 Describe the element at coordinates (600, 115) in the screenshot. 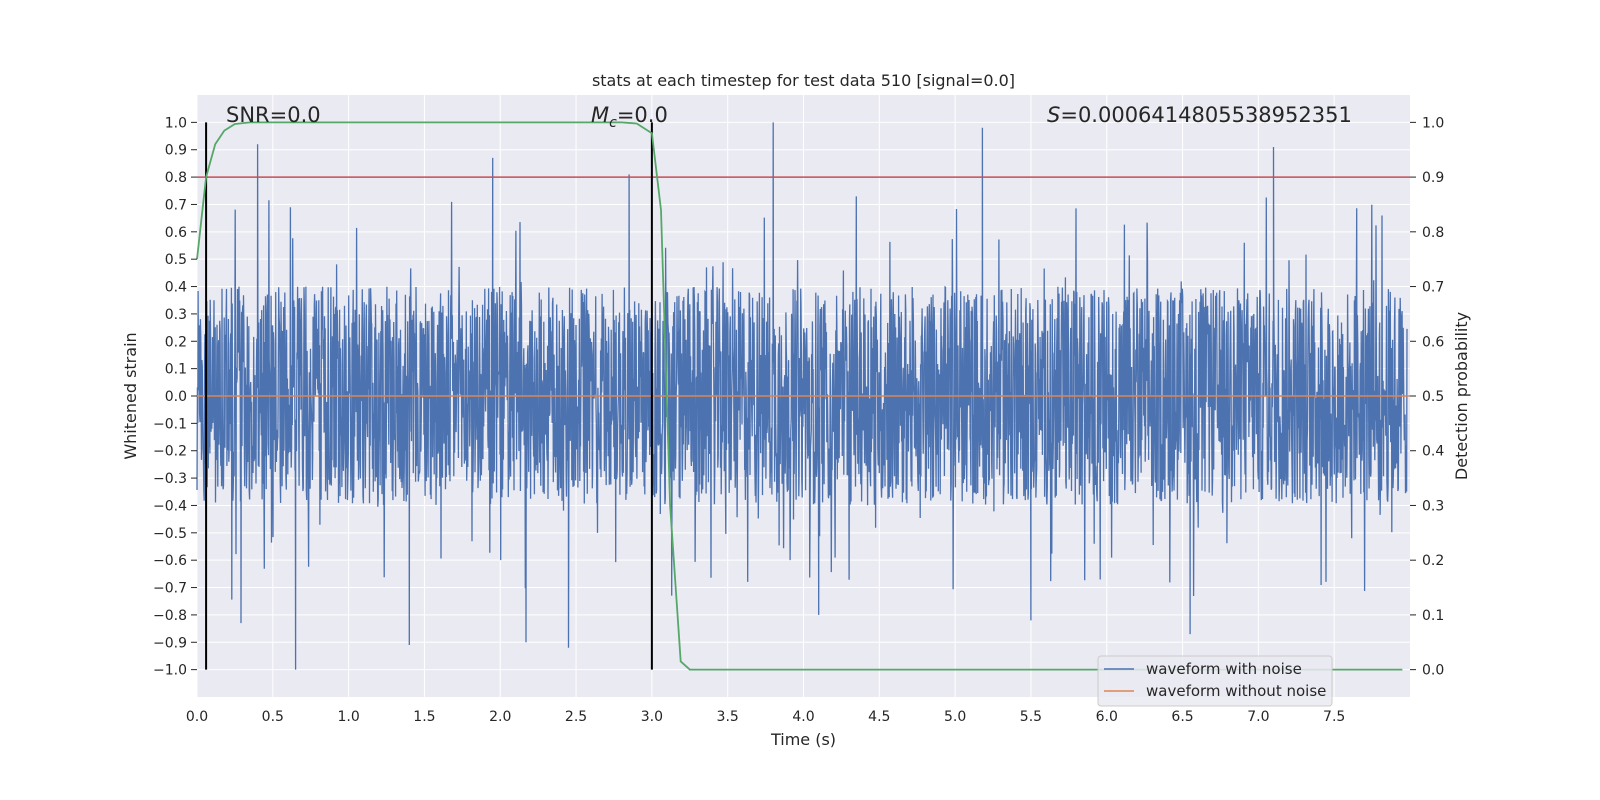

I see `mc-symbol: M` at that location.